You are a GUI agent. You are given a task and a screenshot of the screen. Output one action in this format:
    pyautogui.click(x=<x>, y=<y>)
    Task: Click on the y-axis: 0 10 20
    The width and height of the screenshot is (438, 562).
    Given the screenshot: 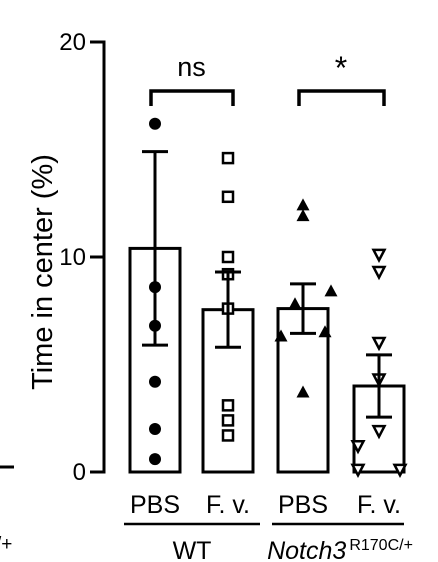 What is the action you would take?
    pyautogui.click(x=82, y=257)
    